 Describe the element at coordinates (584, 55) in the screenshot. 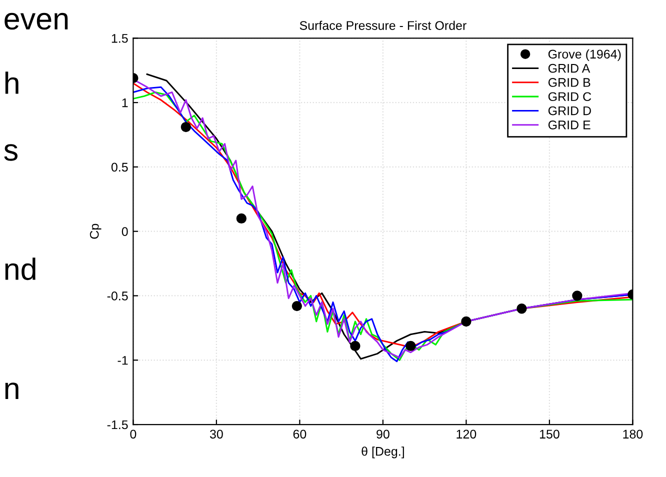

I see `legend-label: Grove (1964)` at that location.